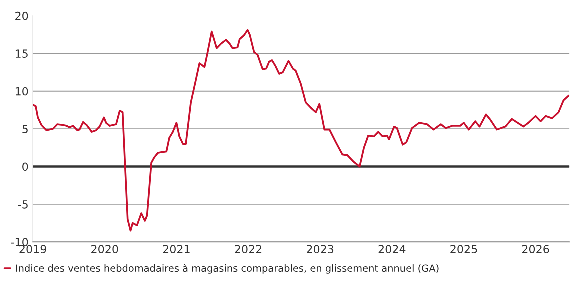 The image size is (580, 290). Describe the element at coordinates (22, 91) in the screenshot. I see `y-tick-label: 10` at that location.